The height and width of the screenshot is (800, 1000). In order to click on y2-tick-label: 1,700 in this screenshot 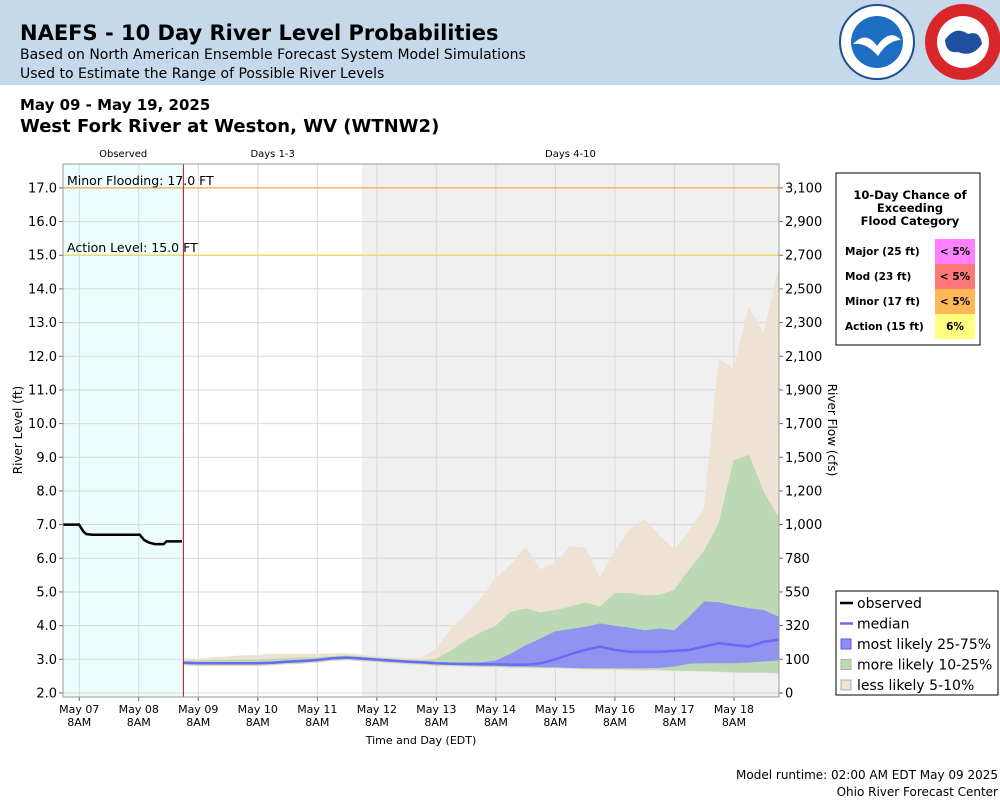, I will do `click(803, 424)`.